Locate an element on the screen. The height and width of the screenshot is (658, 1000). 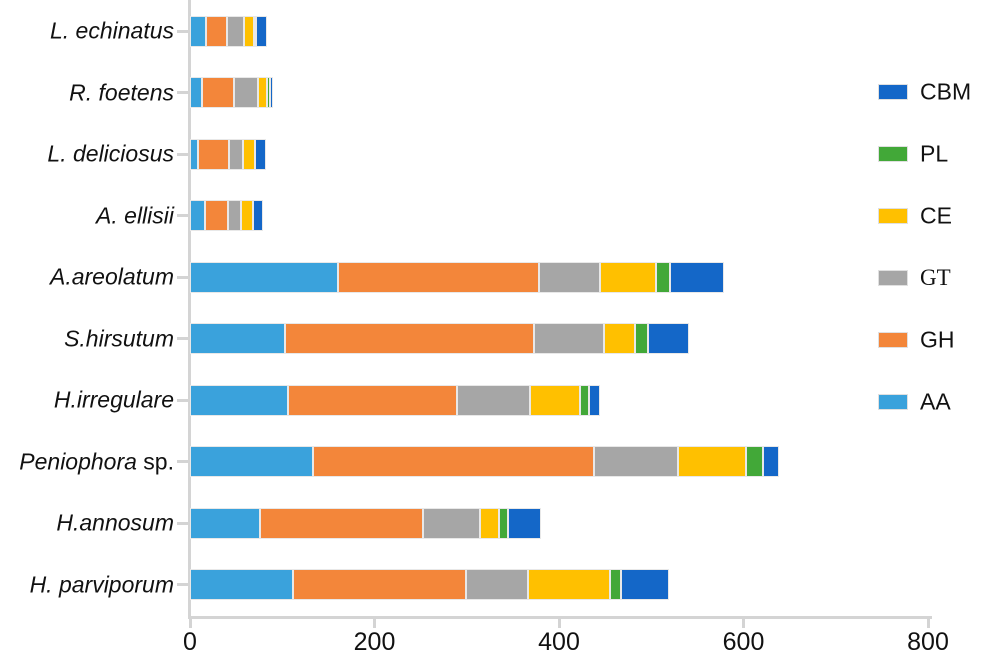
legend-item-ce: CE is located at coordinates (935, 215).